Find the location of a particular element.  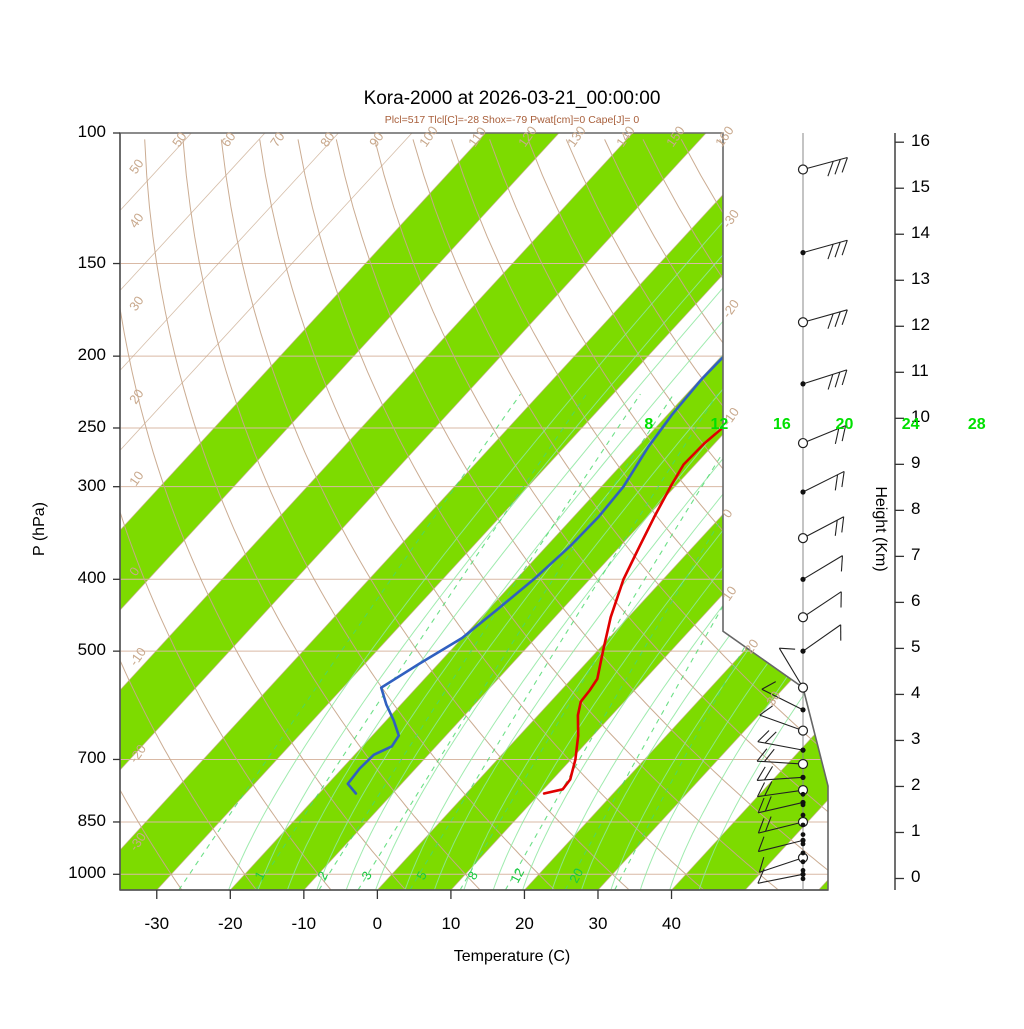

theta-e-label: 28 is located at coordinates (977, 425).